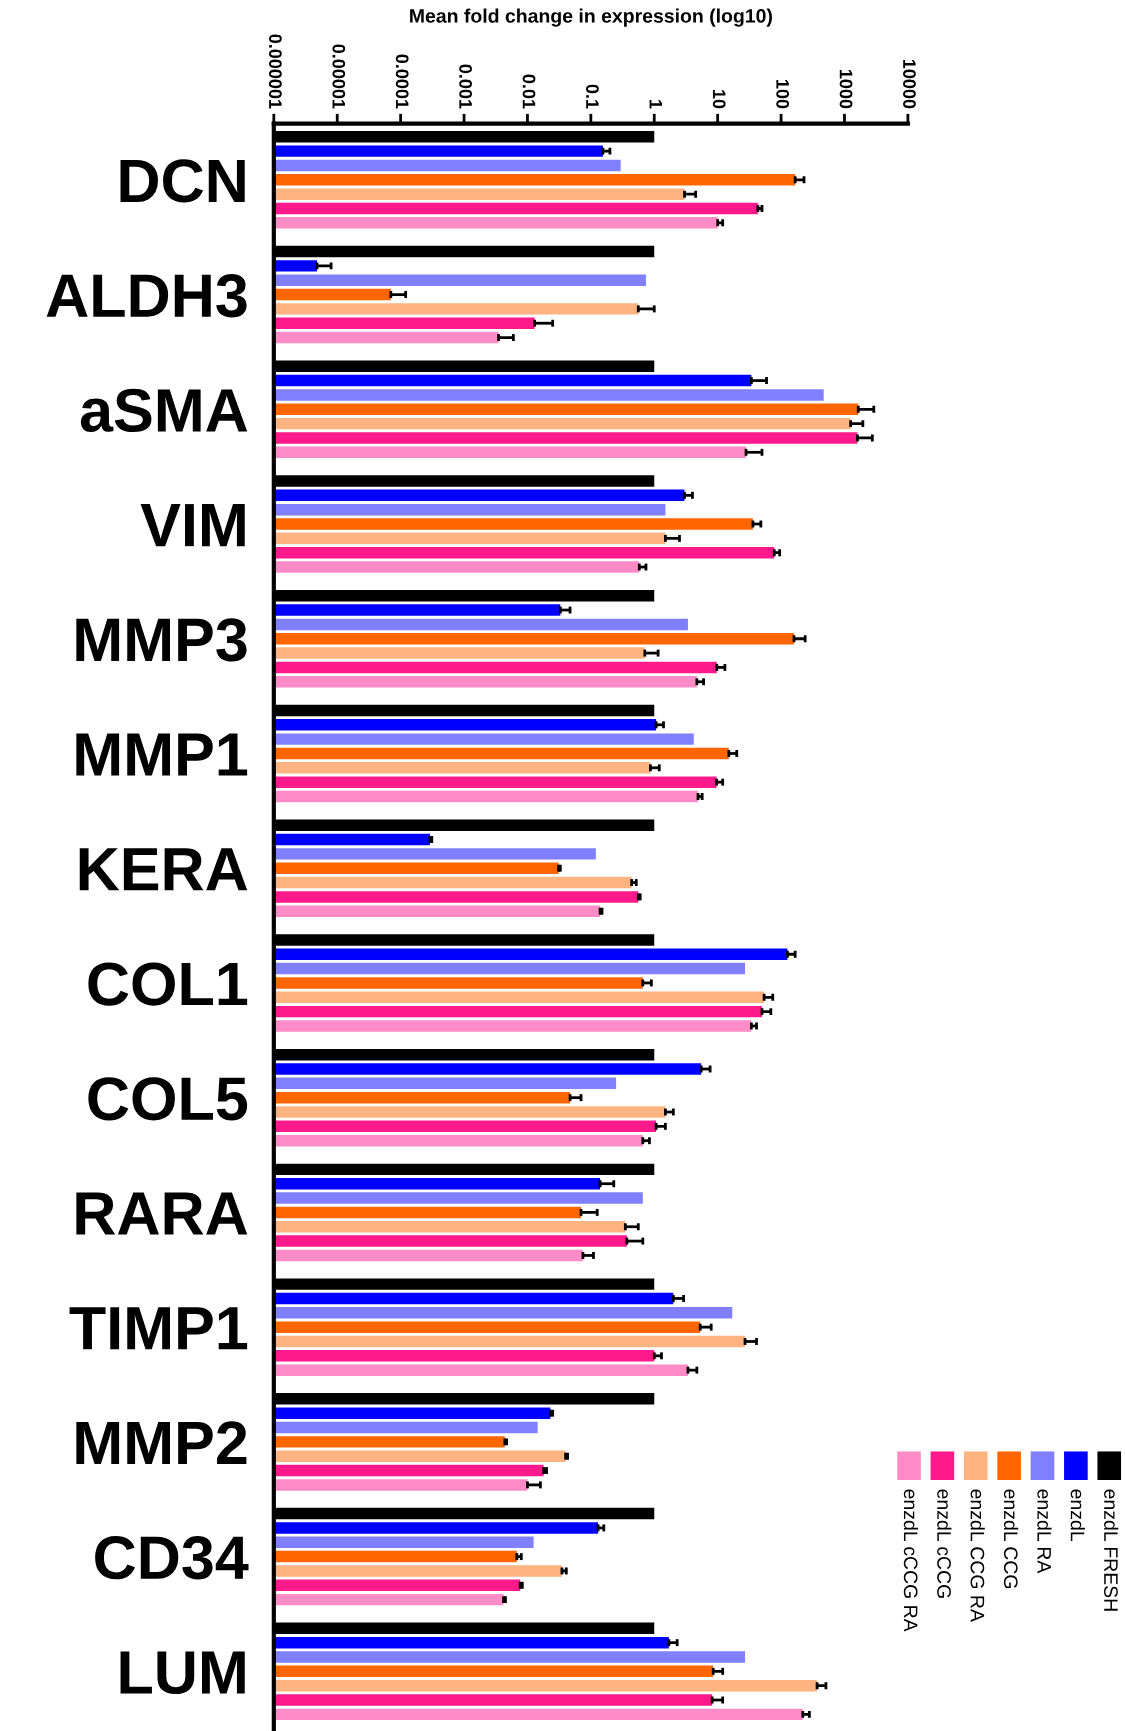  I want to click on y-tick-label: aSMA, so click(164, 410).